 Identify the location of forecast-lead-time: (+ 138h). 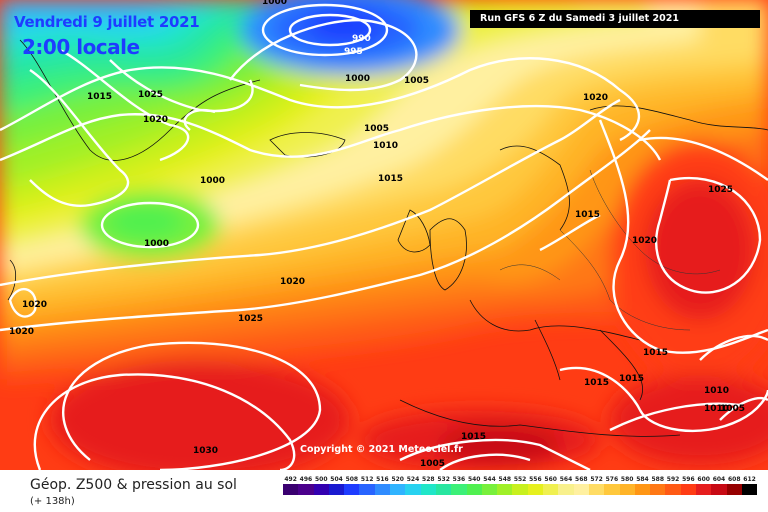
(52, 501).